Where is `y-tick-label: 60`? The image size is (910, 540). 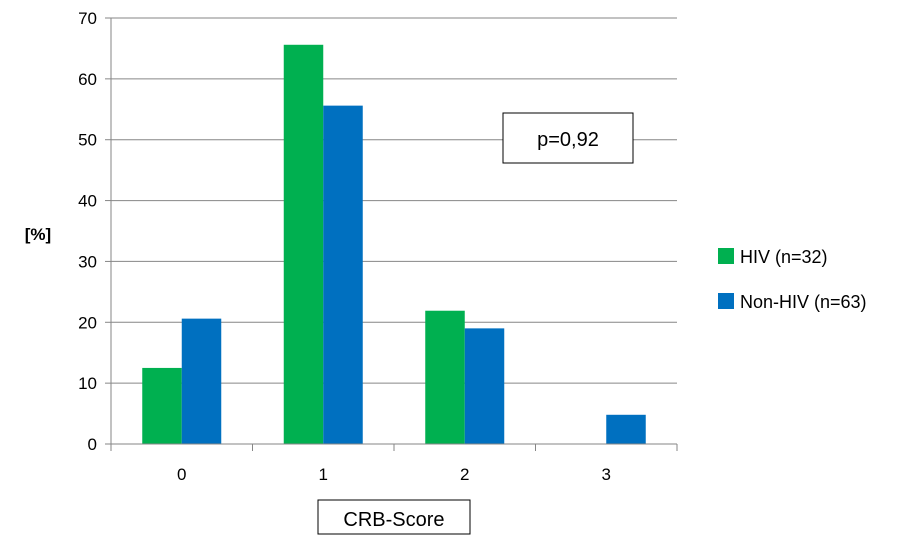
y-tick-label: 60 is located at coordinates (87, 79).